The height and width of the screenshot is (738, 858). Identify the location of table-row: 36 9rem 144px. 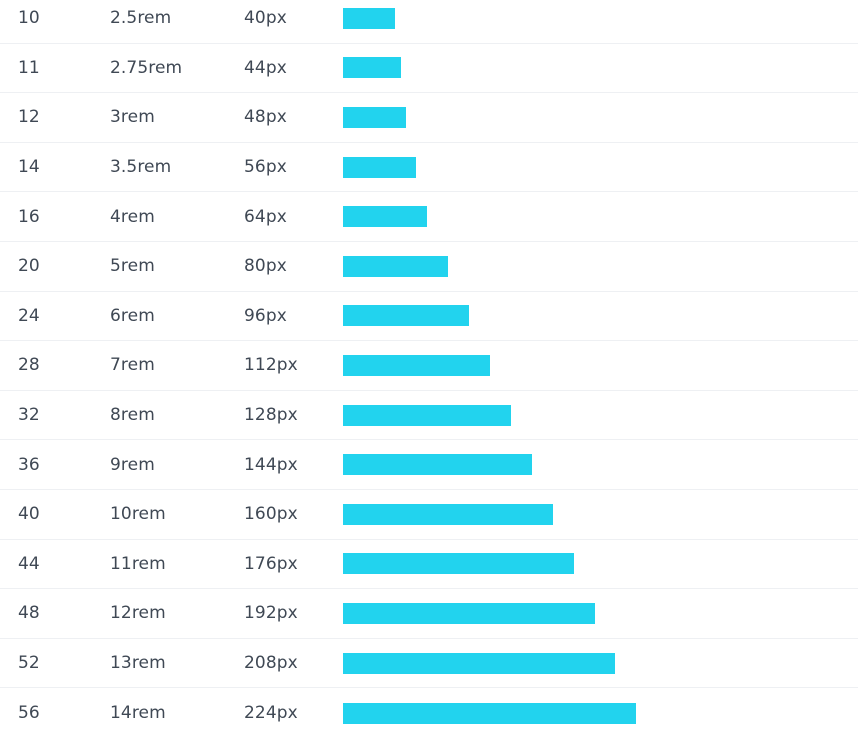
(429, 465).